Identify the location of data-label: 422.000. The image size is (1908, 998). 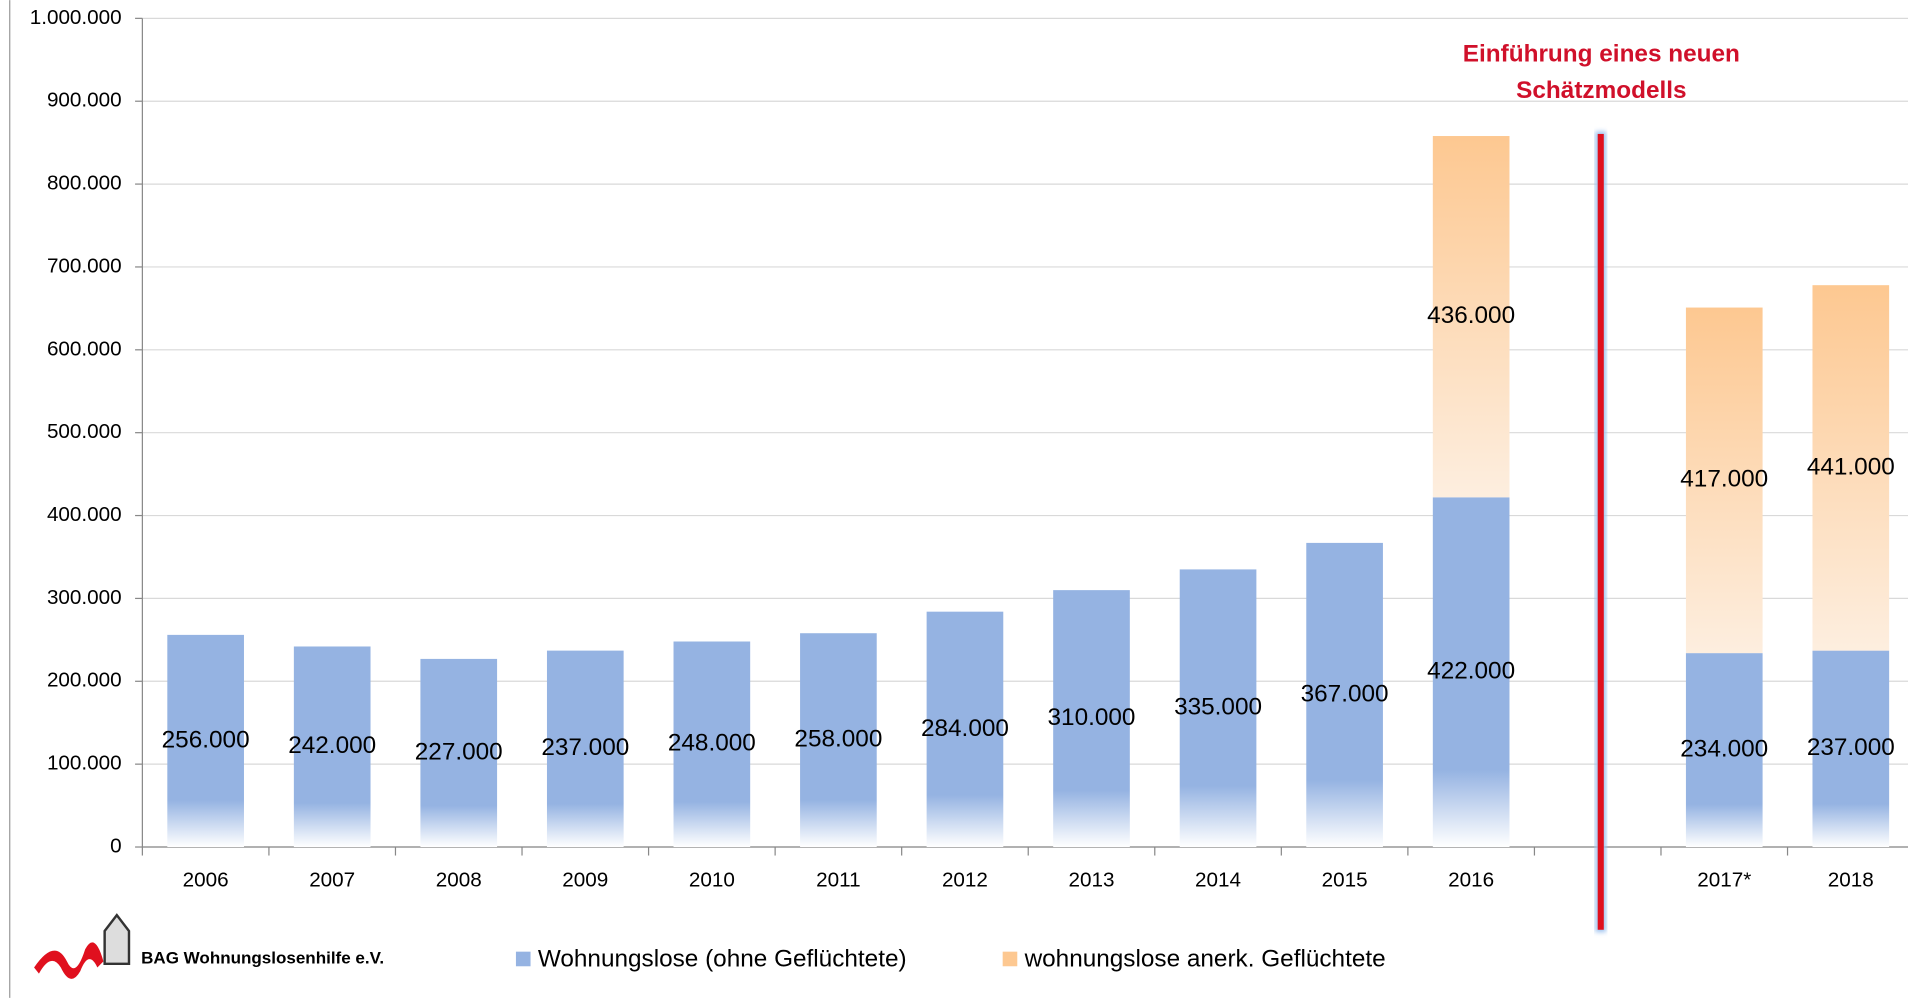
(1471, 671).